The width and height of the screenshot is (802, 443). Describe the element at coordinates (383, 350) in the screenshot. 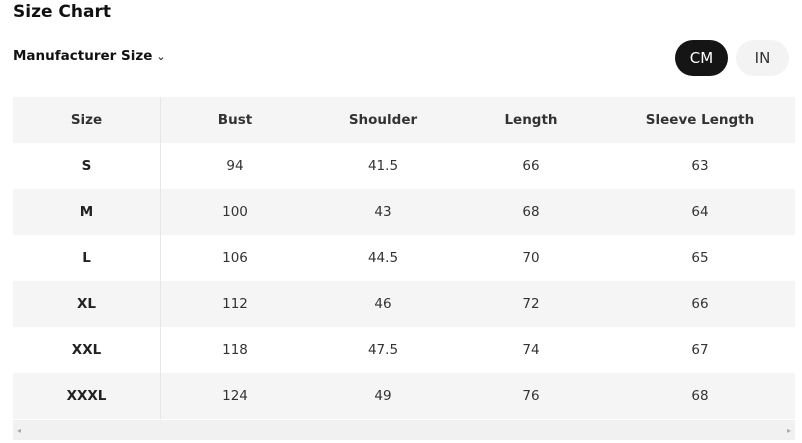

I see `table-cell: 47.5` at that location.